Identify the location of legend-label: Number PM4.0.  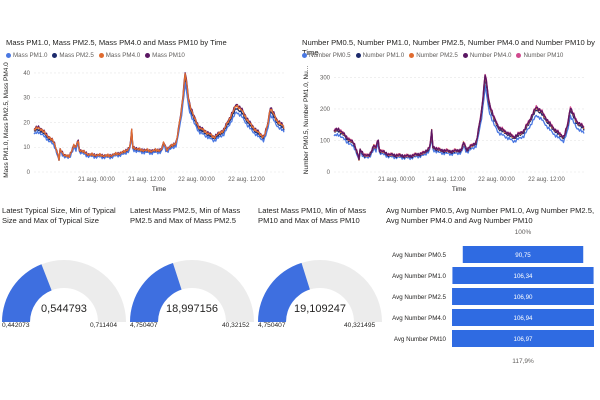
(490, 55).